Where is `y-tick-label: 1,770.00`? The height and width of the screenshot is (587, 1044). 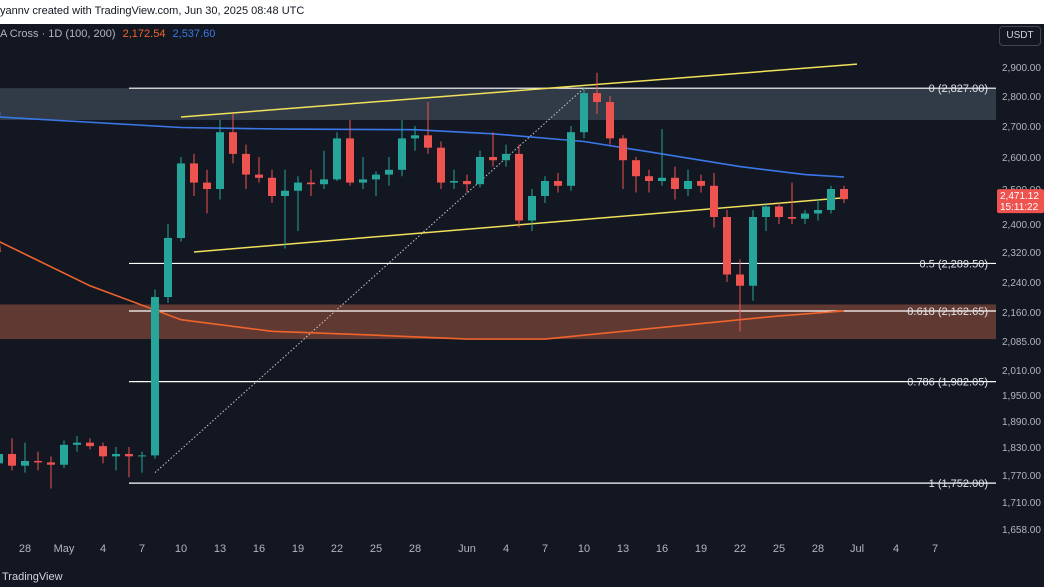 y-tick-label: 1,770.00 is located at coordinates (1021, 476).